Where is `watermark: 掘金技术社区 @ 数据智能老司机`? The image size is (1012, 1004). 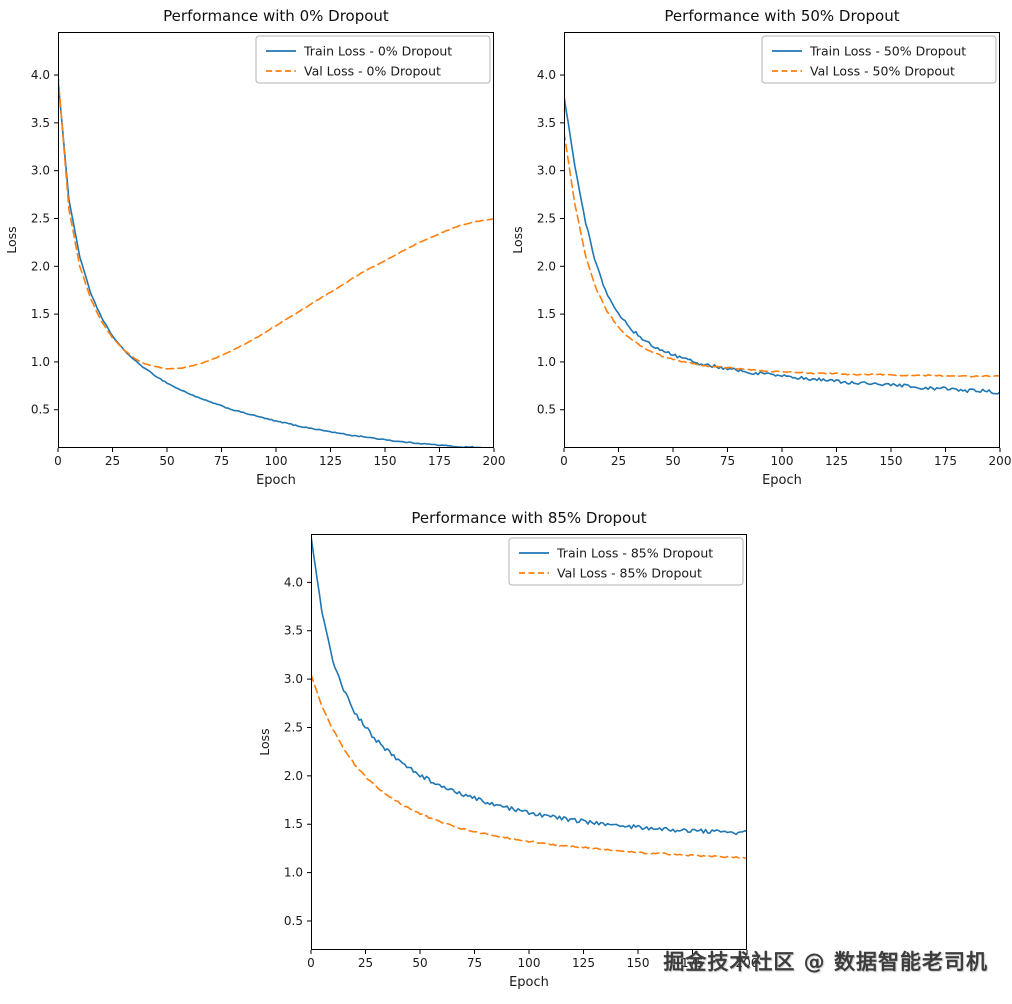
watermark: 掘金技术社区 @ 数据智能老司机 is located at coordinates (825, 962).